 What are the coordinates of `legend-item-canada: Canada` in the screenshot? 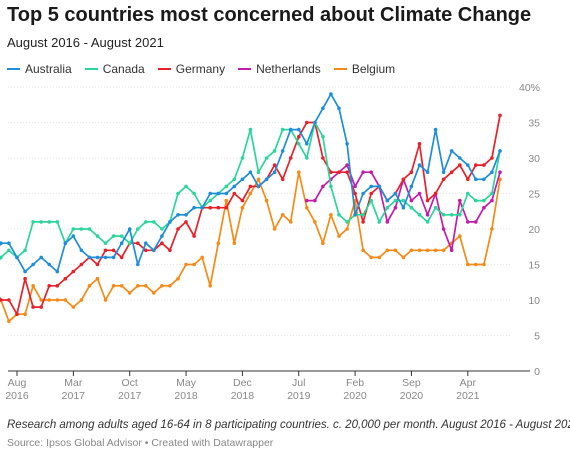 It's located at (114, 69).